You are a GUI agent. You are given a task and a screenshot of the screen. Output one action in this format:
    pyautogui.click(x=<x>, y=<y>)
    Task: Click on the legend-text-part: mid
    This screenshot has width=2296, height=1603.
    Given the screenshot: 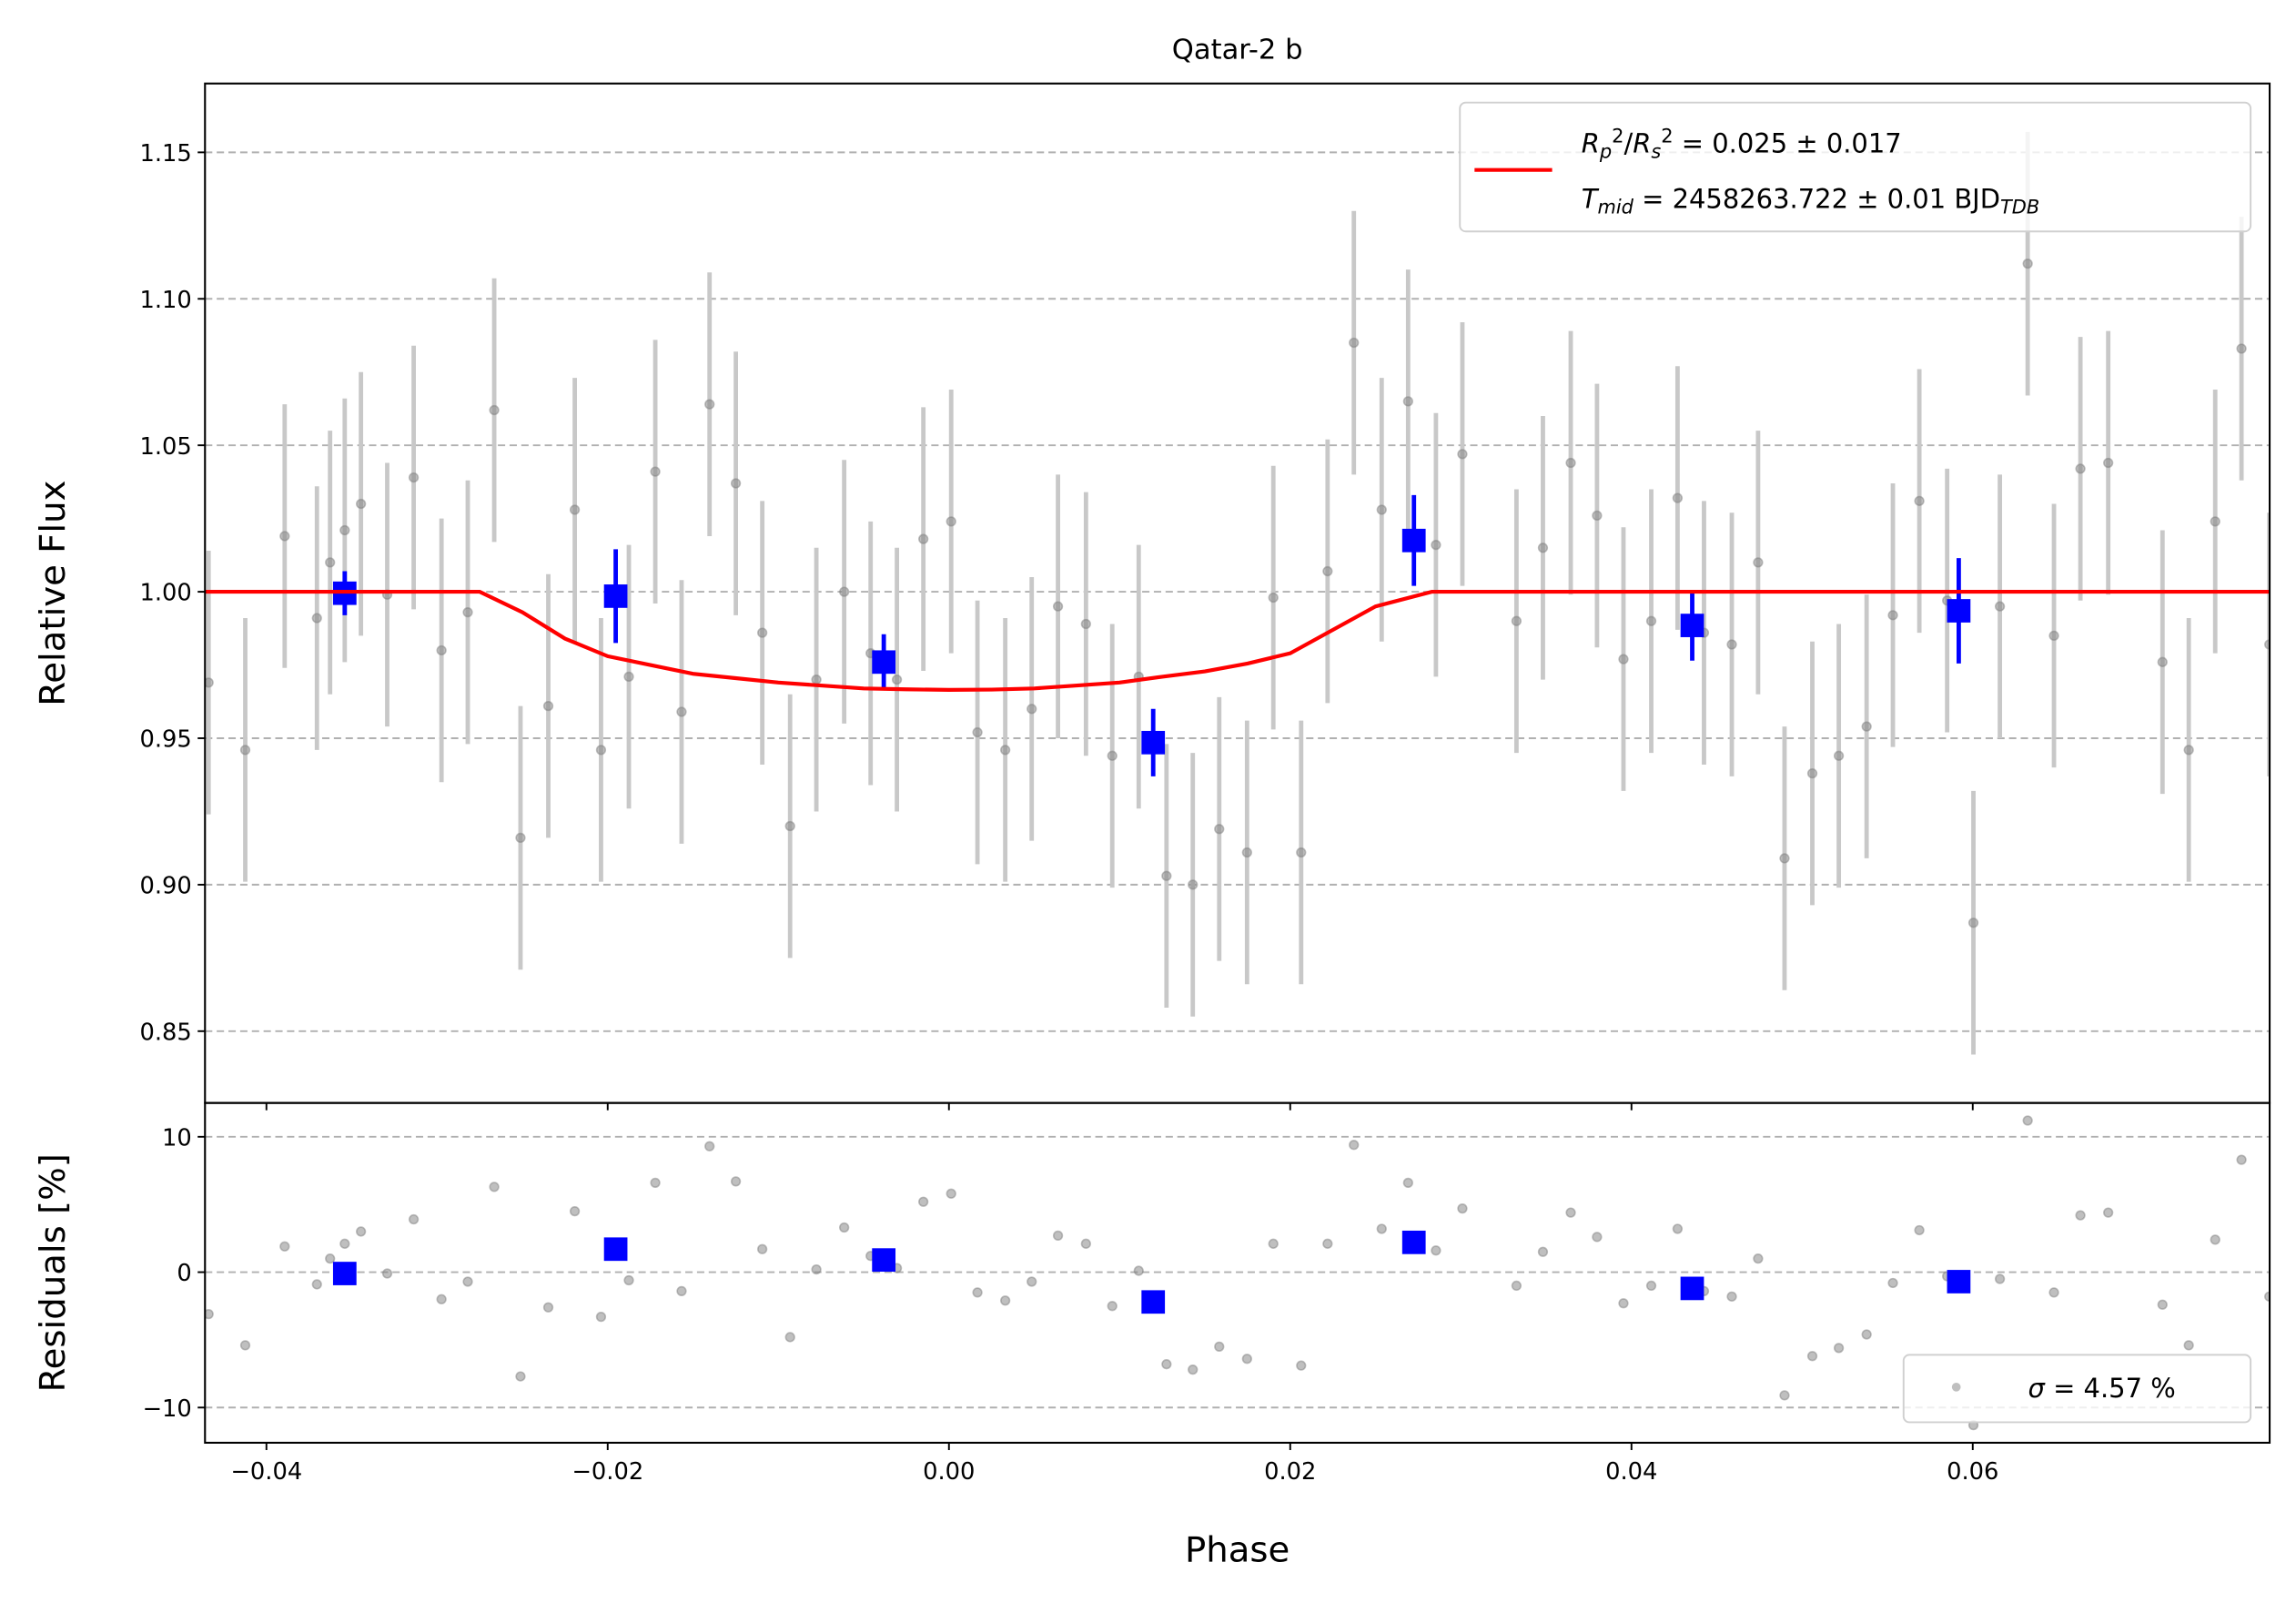 What is the action you would take?
    pyautogui.click(x=1615, y=207)
    